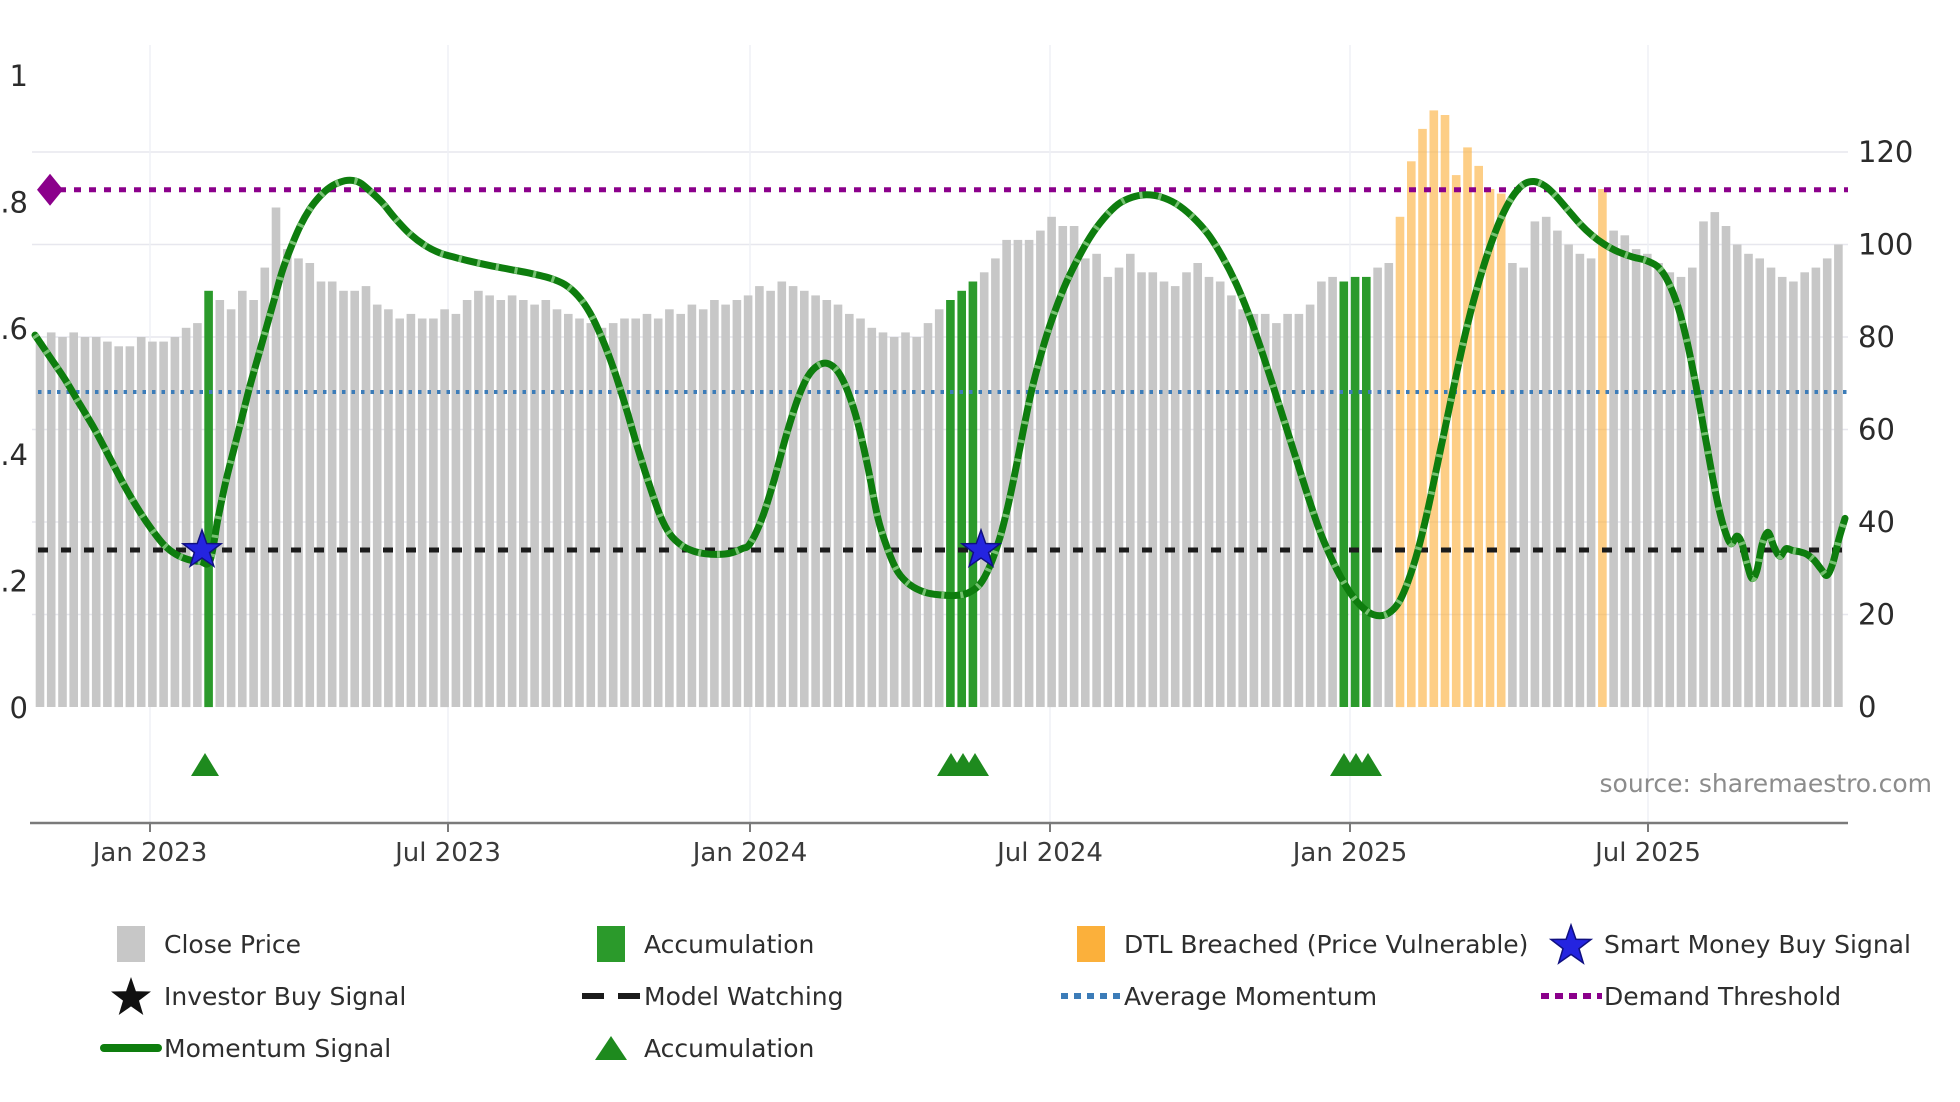  I want to click on x-tick-label: Jul 2025, so click(1647, 853).